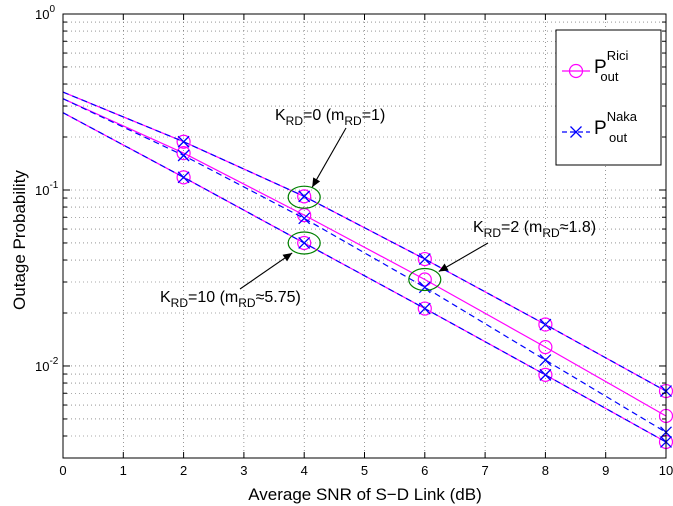 The width and height of the screenshot is (673, 506). What do you see at coordinates (123, 470) in the screenshot?
I see `x-tick-label: 1` at bounding box center [123, 470].